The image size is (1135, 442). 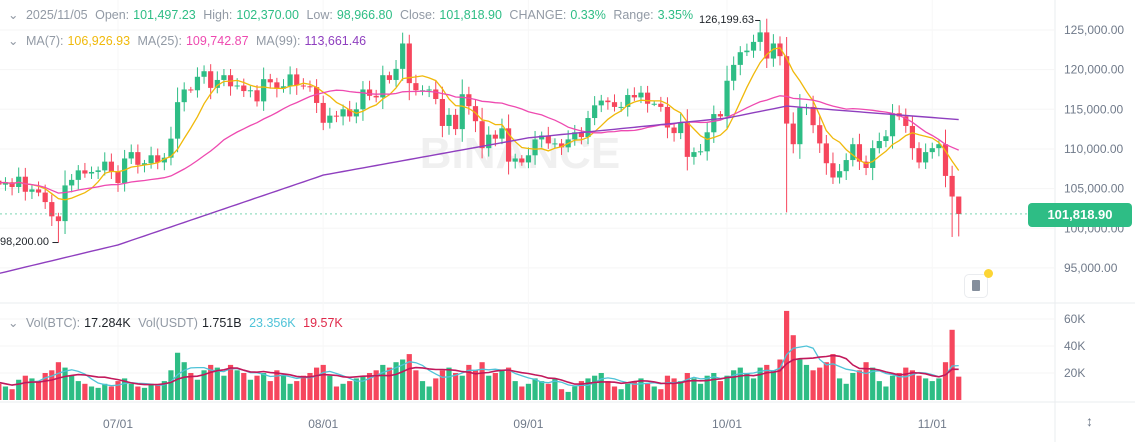 I want to click on news-button, so click(x=978, y=283).